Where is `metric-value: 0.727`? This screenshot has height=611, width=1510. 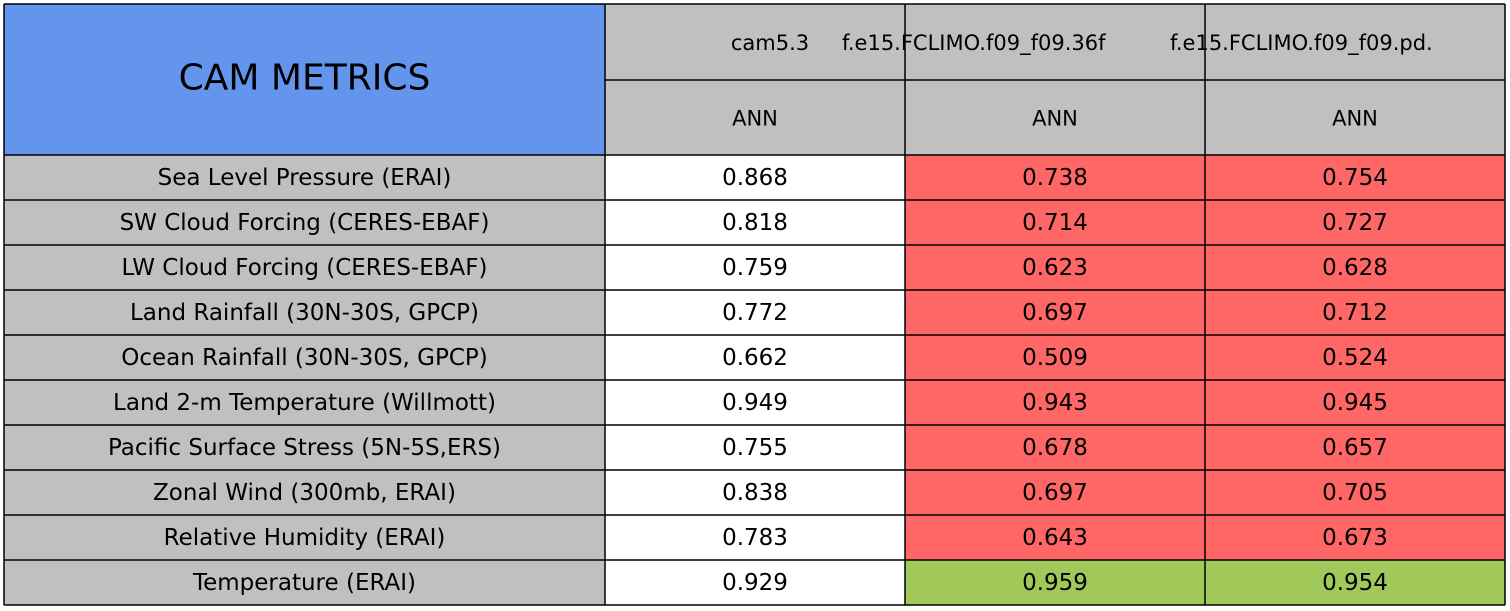 metric-value: 0.727 is located at coordinates (1355, 223).